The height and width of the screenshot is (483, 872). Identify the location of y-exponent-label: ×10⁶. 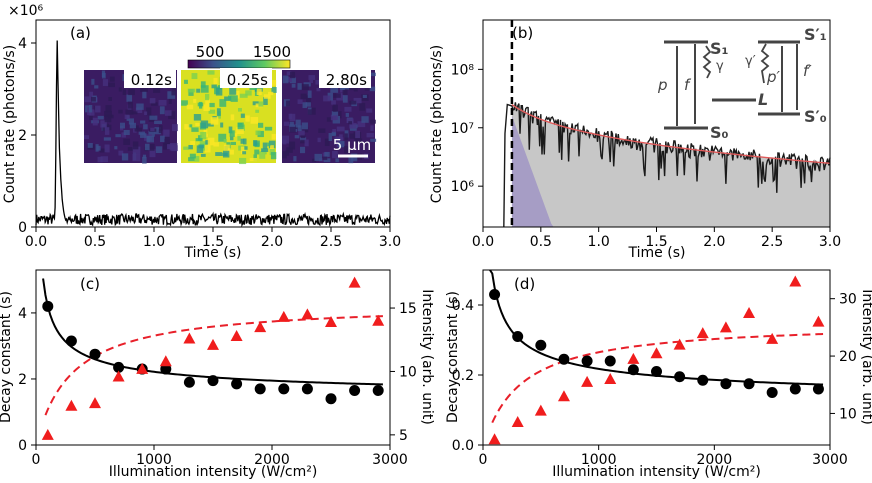
(26, 11).